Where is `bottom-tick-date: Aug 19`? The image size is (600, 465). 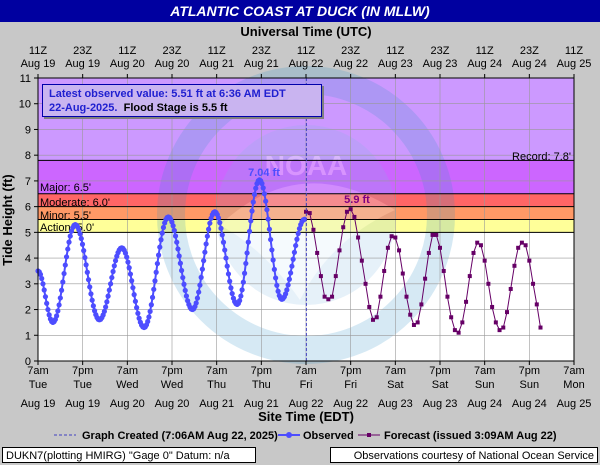 bottom-tick-date: Aug 19 is located at coordinates (38, 404).